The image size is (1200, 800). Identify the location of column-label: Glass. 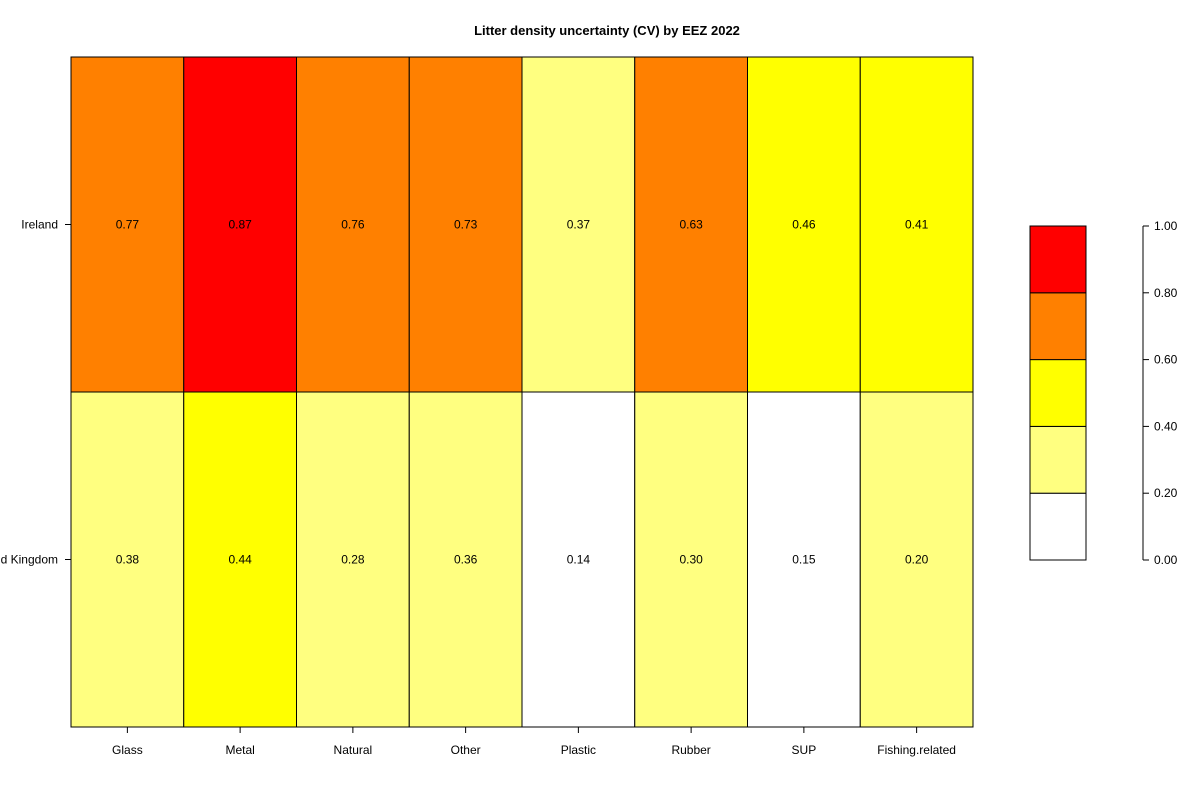
(127, 750).